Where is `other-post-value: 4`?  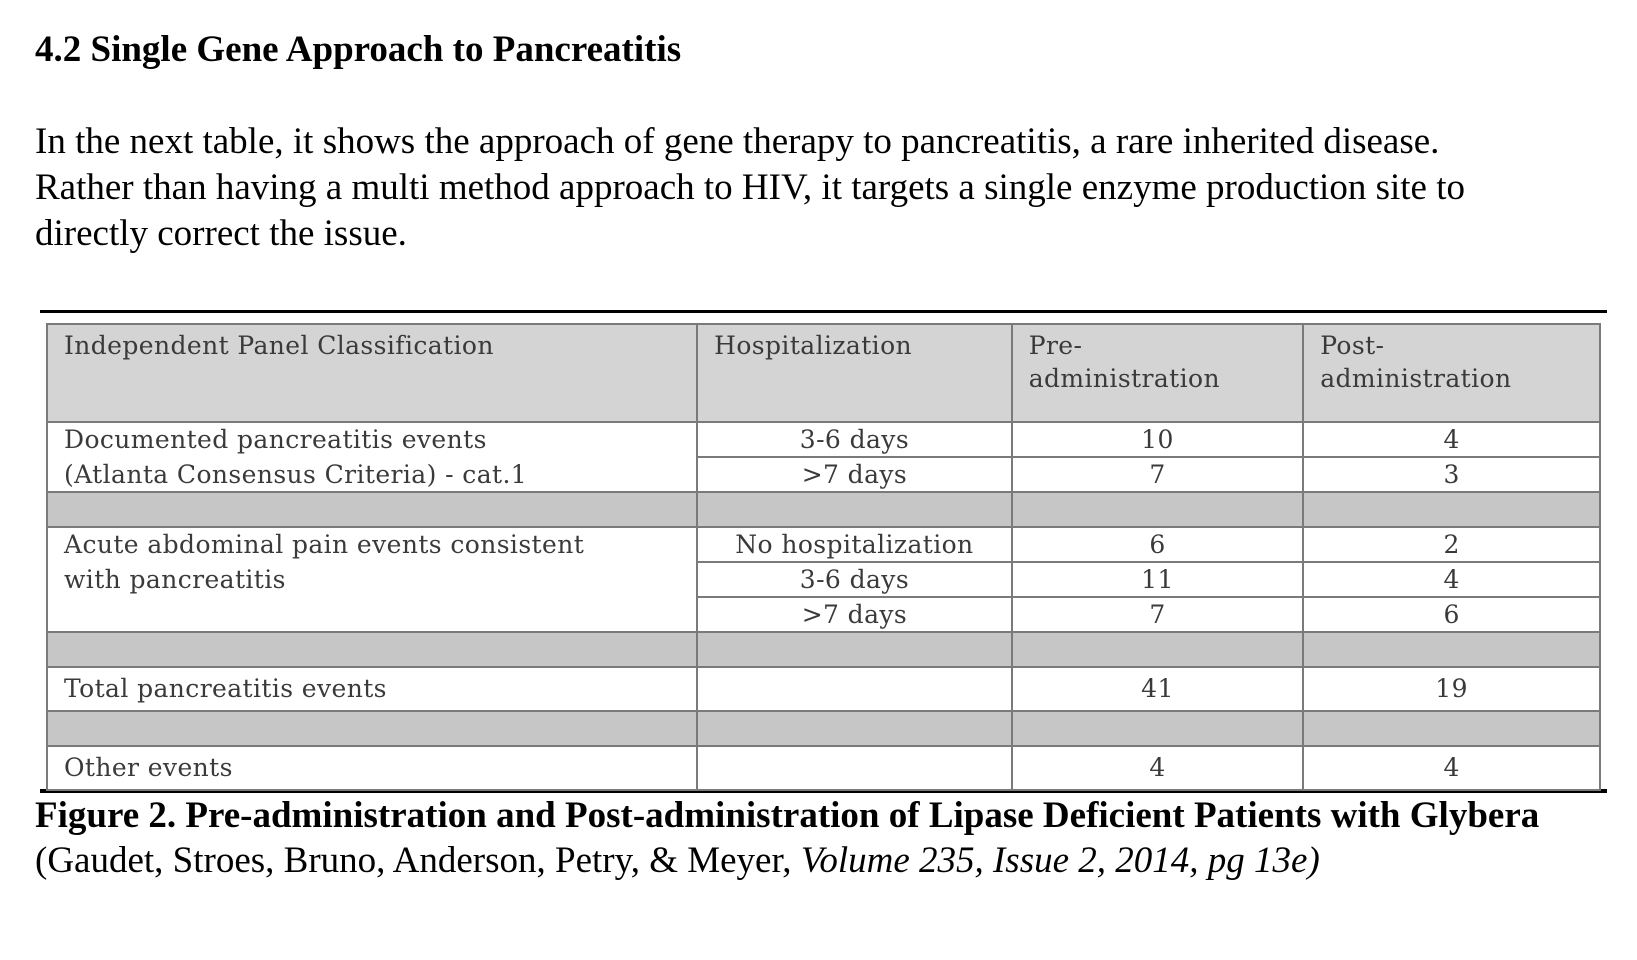 other-post-value: 4 is located at coordinates (1451, 768).